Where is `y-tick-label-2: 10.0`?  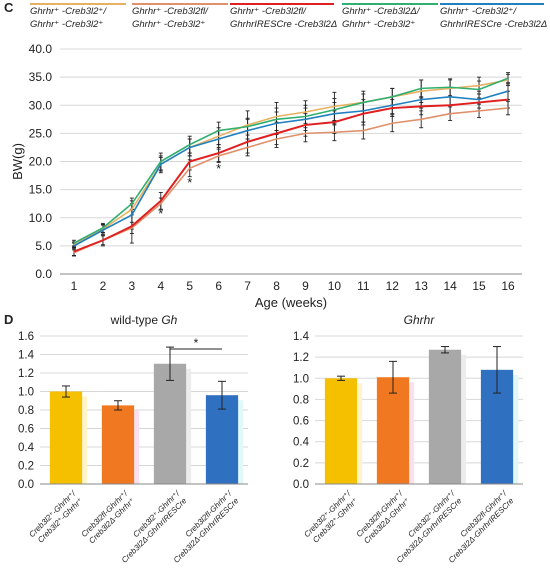 y-tick-label-2: 10.0 is located at coordinates (41, 218).